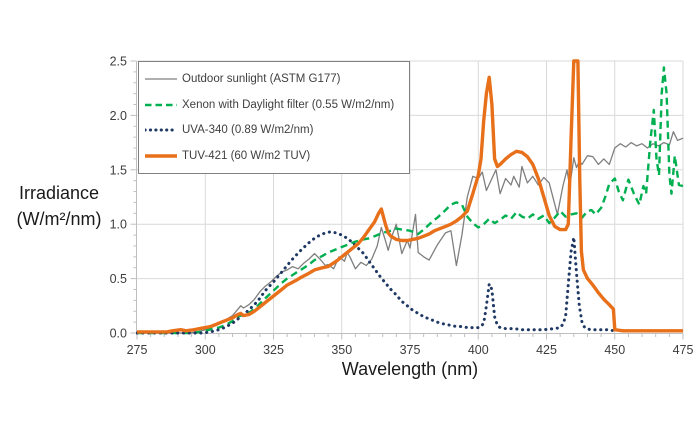 The image size is (700, 440). I want to click on legend-line-sample-uva-340-icon, so click(161, 130).